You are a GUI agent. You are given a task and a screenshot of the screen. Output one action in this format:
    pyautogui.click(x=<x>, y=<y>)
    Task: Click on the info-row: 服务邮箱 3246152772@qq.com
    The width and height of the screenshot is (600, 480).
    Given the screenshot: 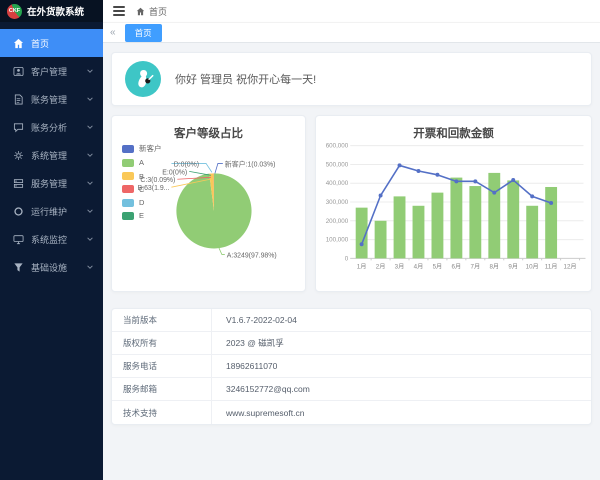 What is the action you would take?
    pyautogui.click(x=351, y=389)
    